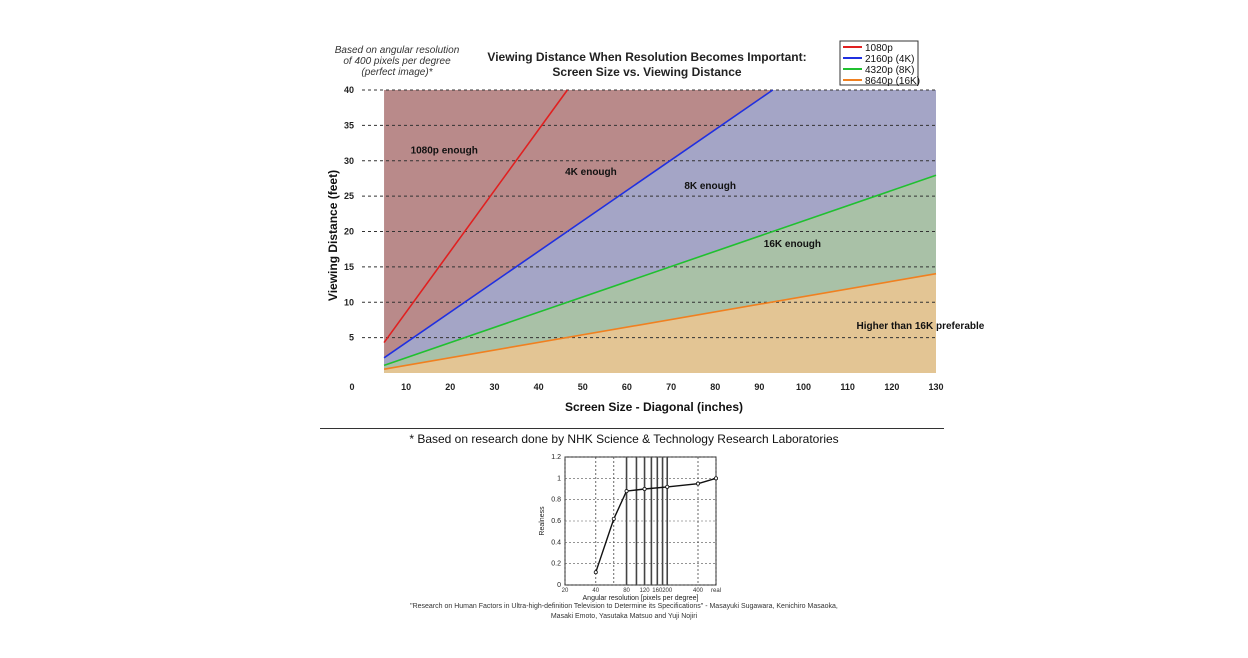 This screenshot has width=1248, height=658. I want to click on y-tick-label: 10, so click(349, 302).